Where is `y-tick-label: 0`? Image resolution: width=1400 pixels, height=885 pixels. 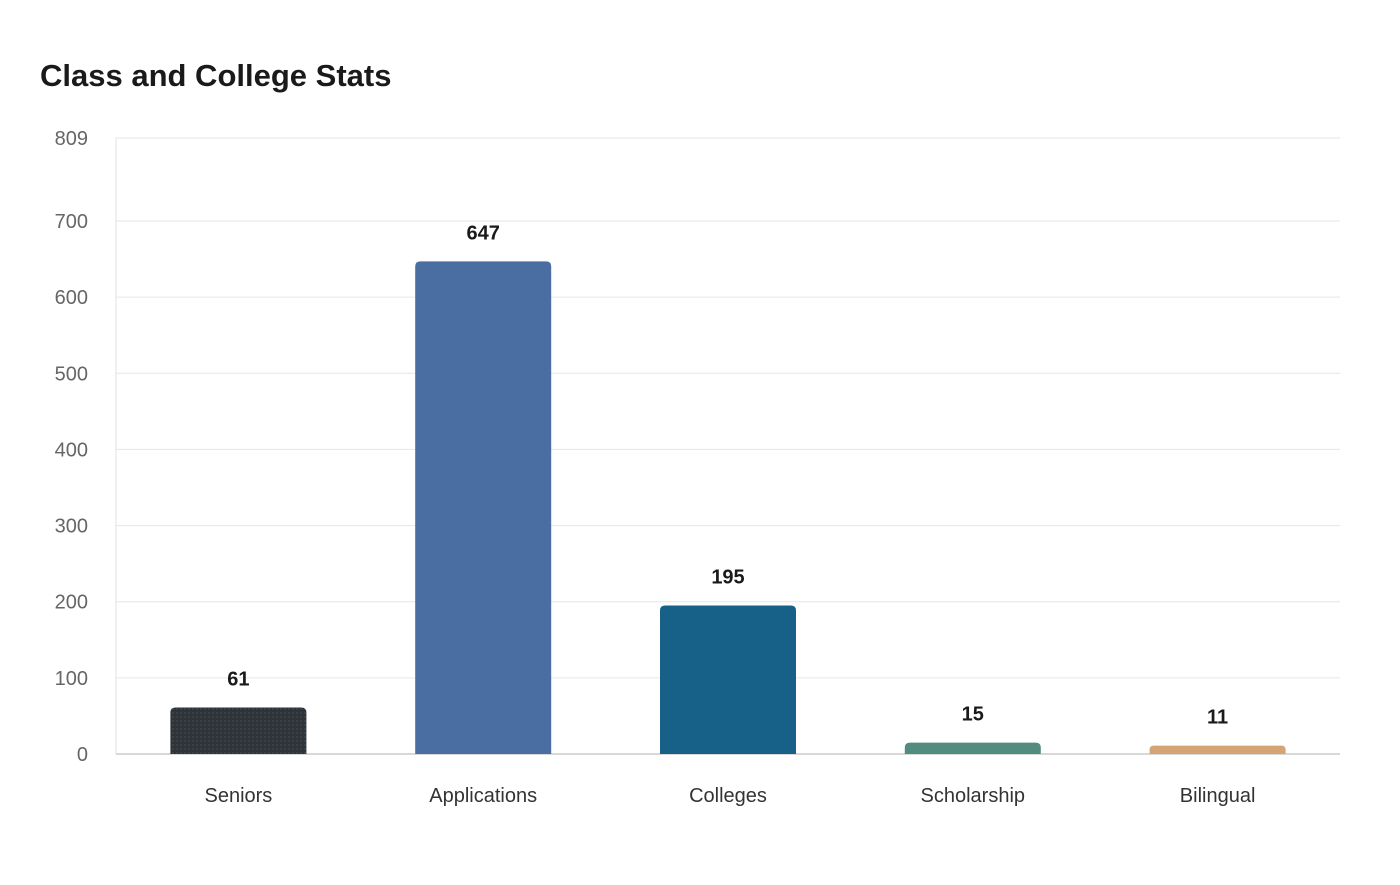 y-tick-label: 0 is located at coordinates (82, 755).